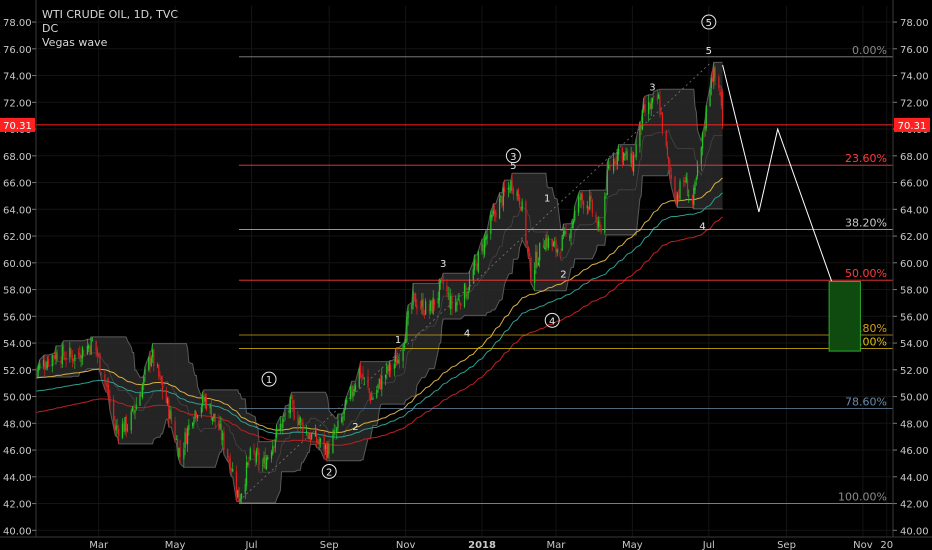 The image size is (932, 550). I want to click on y-tick-label-left: 52.00, so click(17, 371).